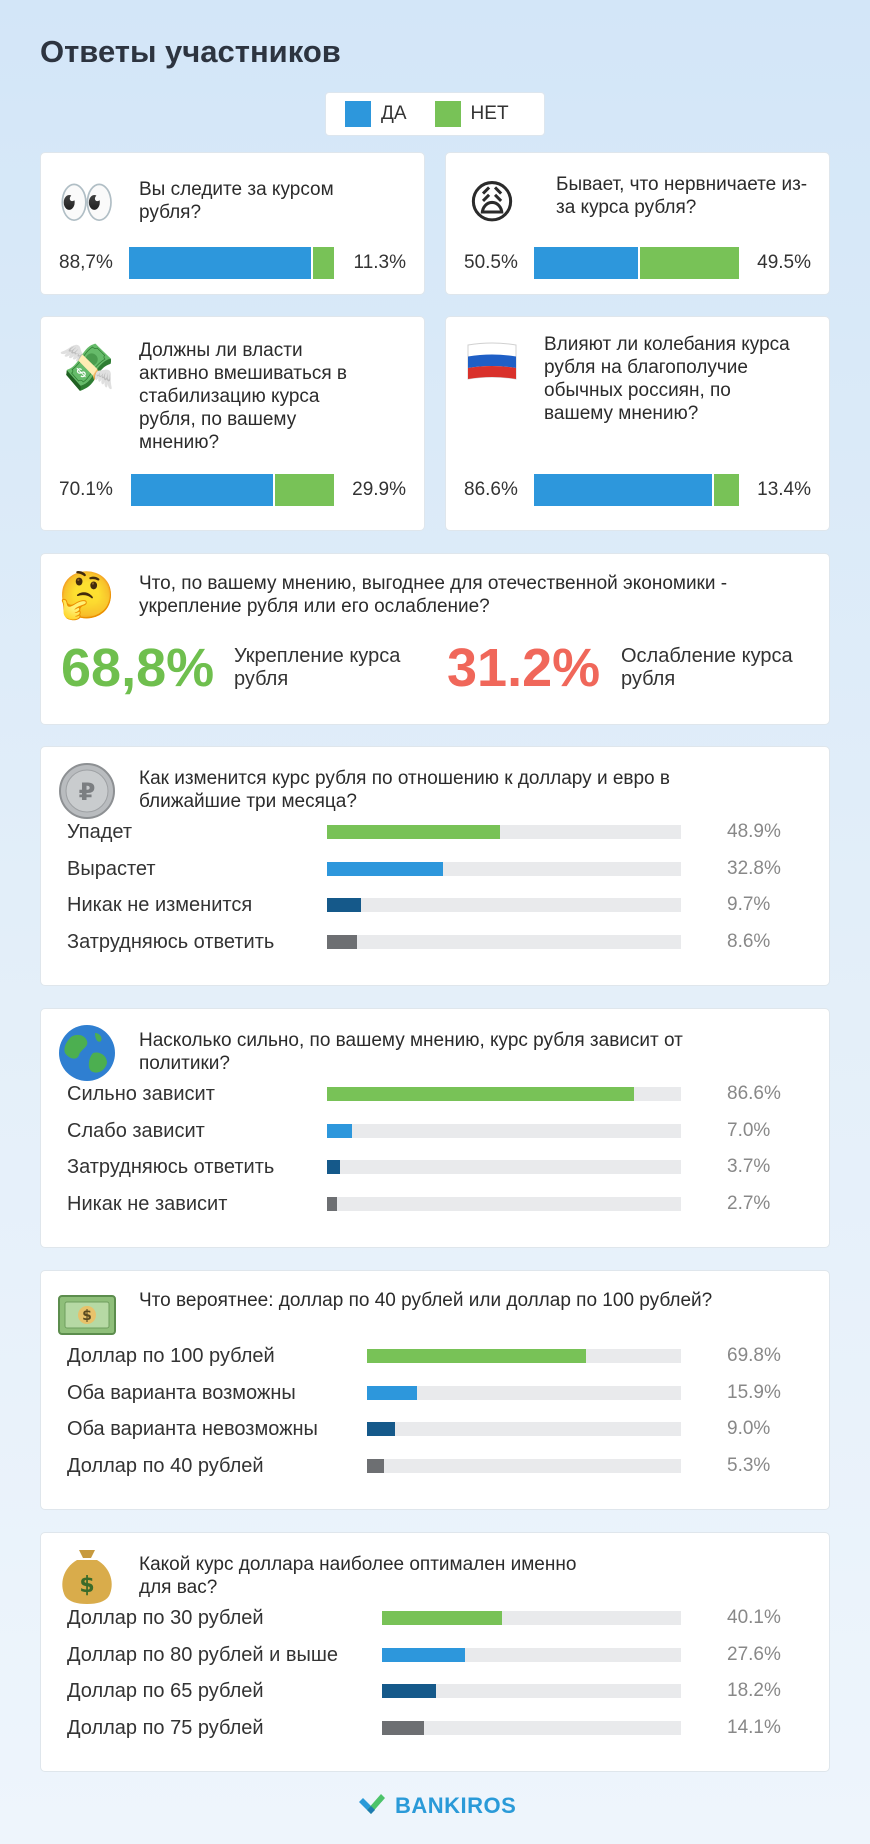  What do you see at coordinates (489, 113) in the screenshot?
I see `legend-no-label: НЕТ` at bounding box center [489, 113].